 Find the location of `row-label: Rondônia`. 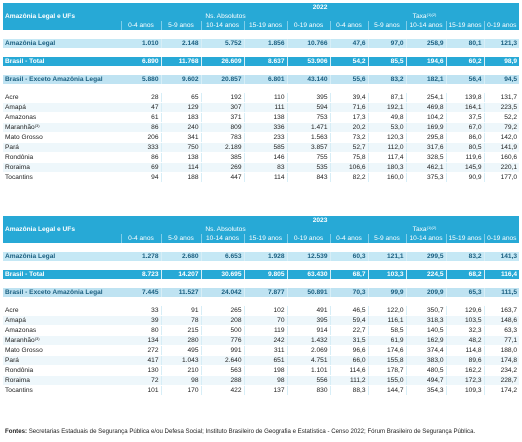

row-label: Rondônia is located at coordinates (62, 157).